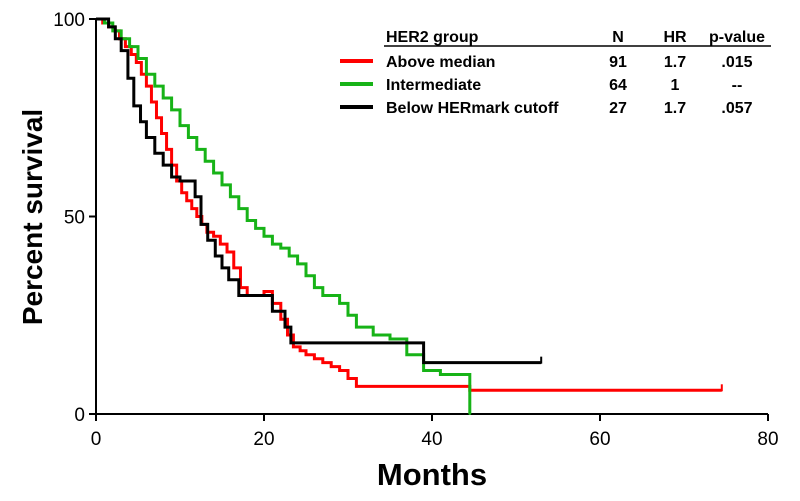 The width and height of the screenshot is (800, 501). What do you see at coordinates (431, 439) in the screenshot?
I see `x-tick-label: 40` at bounding box center [431, 439].